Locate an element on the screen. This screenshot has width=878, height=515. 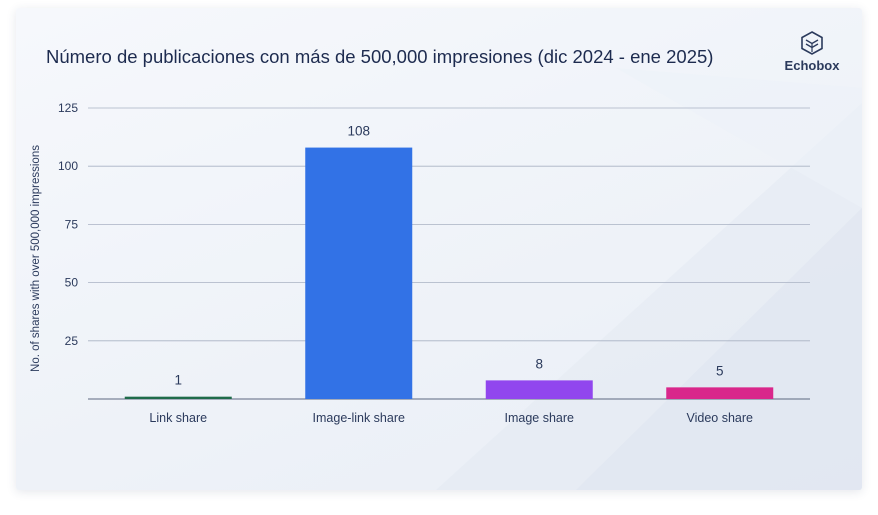
data-label: 8 is located at coordinates (539, 363).